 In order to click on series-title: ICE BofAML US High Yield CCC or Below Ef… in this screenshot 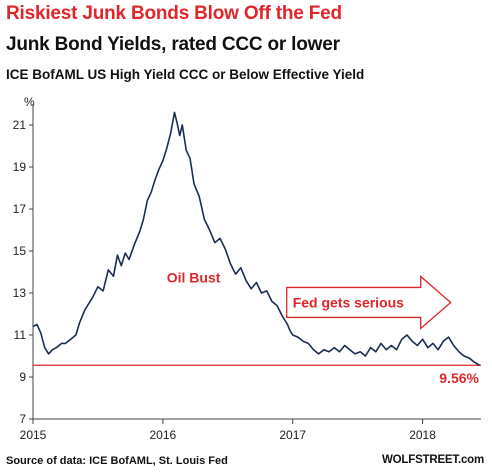, I will do `click(185, 74)`.